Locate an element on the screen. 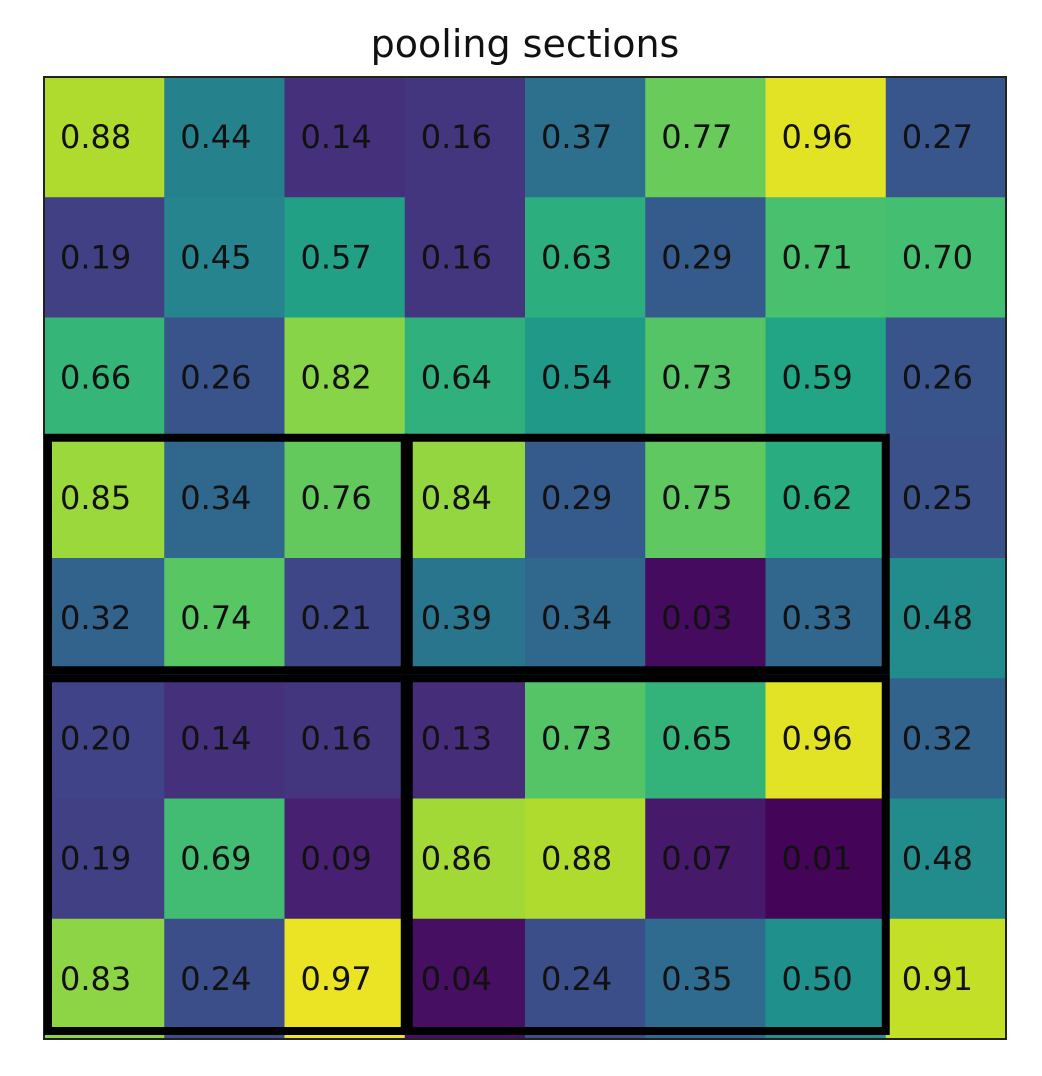 Image resolution: width=1042 pixels, height=1076 pixels. chart-title: pooling sections is located at coordinates (525, 44).